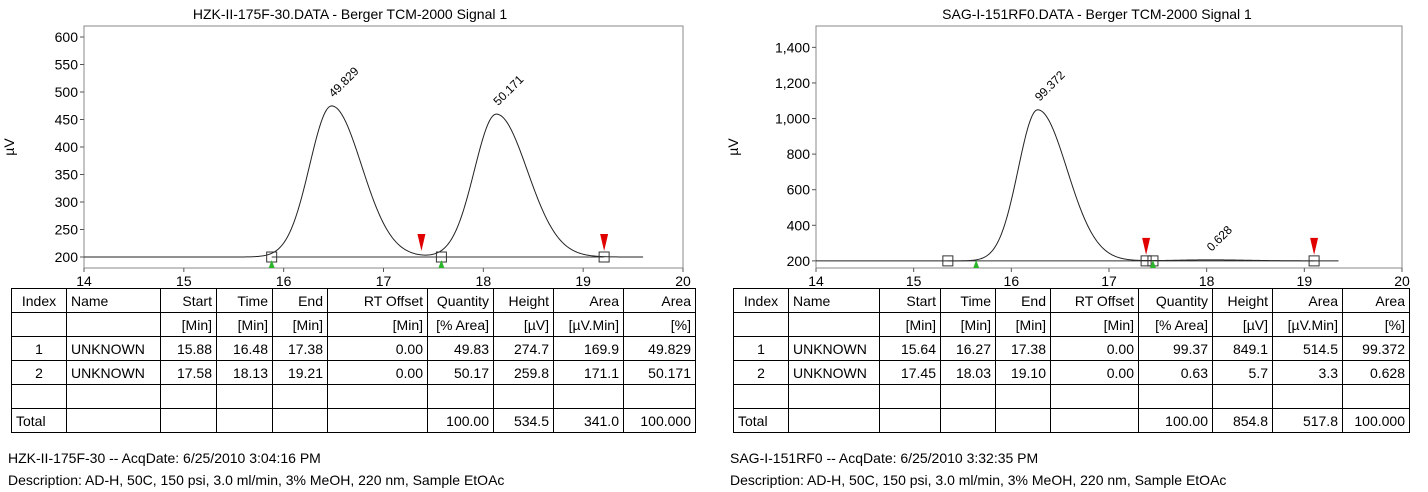 This screenshot has width=1428, height=492. Describe the element at coordinates (1219, 238) in the screenshot. I see `peak-label: 0.628` at that location.